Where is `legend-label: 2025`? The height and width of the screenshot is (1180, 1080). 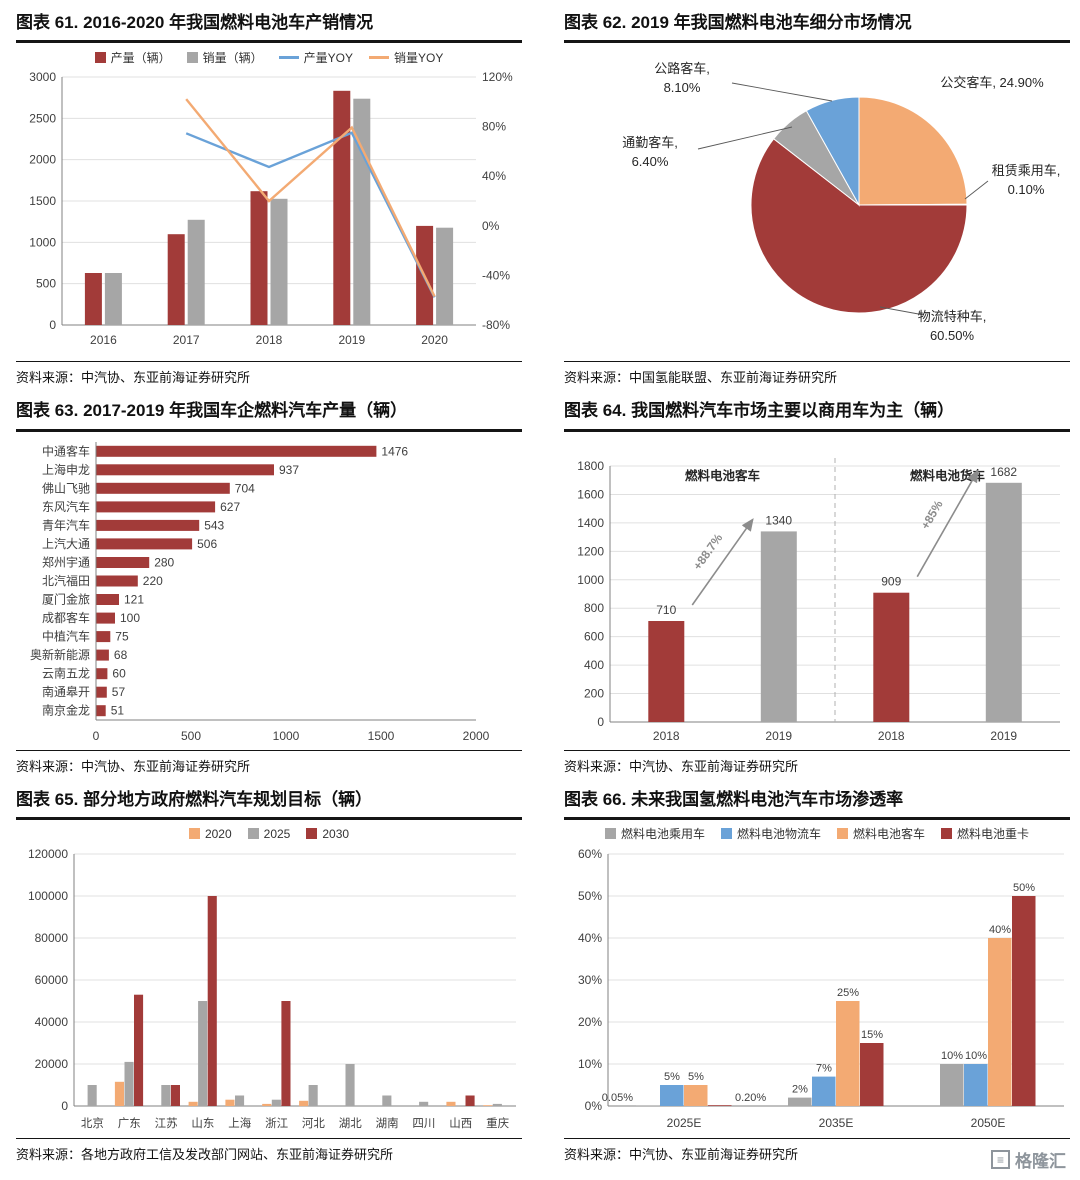
legend-label: 2025 is located at coordinates (277, 833).